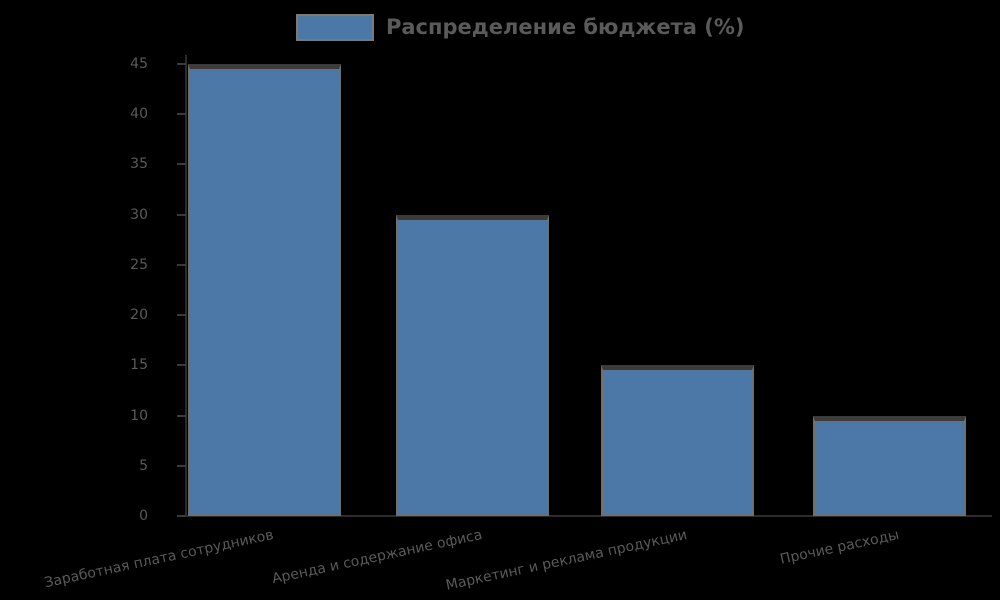 The width and height of the screenshot is (1000, 600). Describe the element at coordinates (159, 559) in the screenshot. I see `x-axis-tick-label: Заработная плата сотрудников` at that location.